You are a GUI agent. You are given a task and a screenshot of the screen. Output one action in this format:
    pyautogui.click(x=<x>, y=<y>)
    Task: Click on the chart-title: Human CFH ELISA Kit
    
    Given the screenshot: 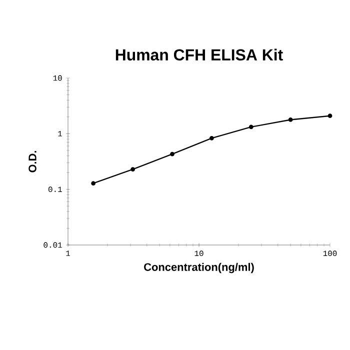 What is the action you would take?
    pyautogui.click(x=199, y=54)
    